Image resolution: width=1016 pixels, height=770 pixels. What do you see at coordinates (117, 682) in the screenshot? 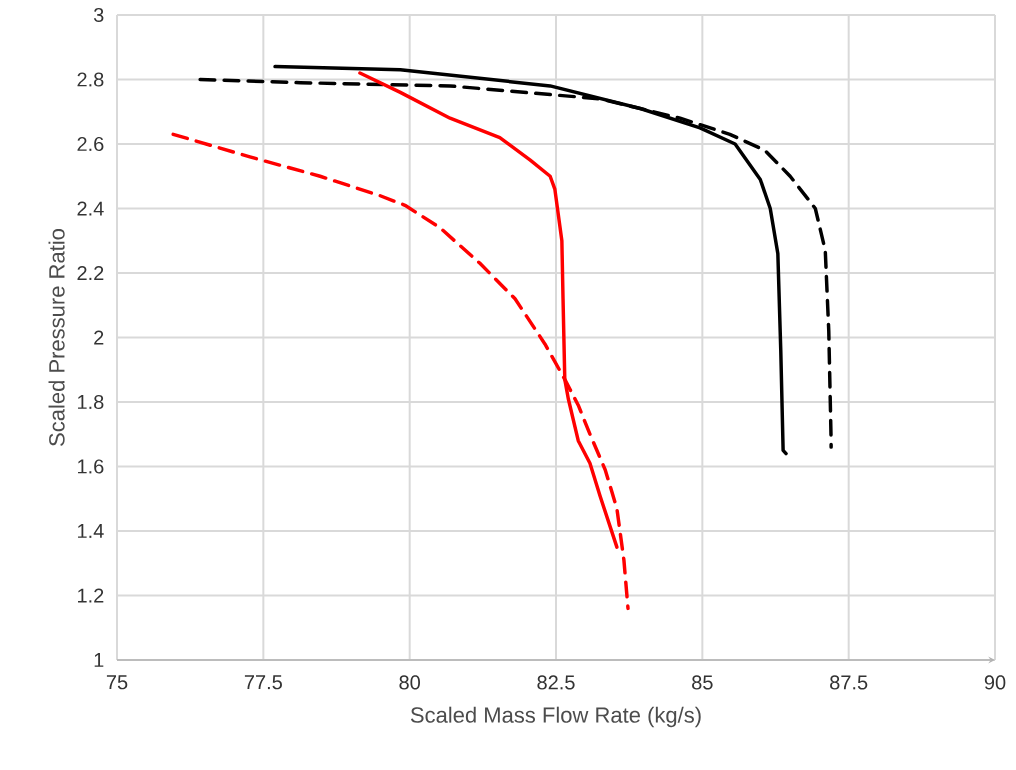
I see `x-tick-label: 75` at bounding box center [117, 682].